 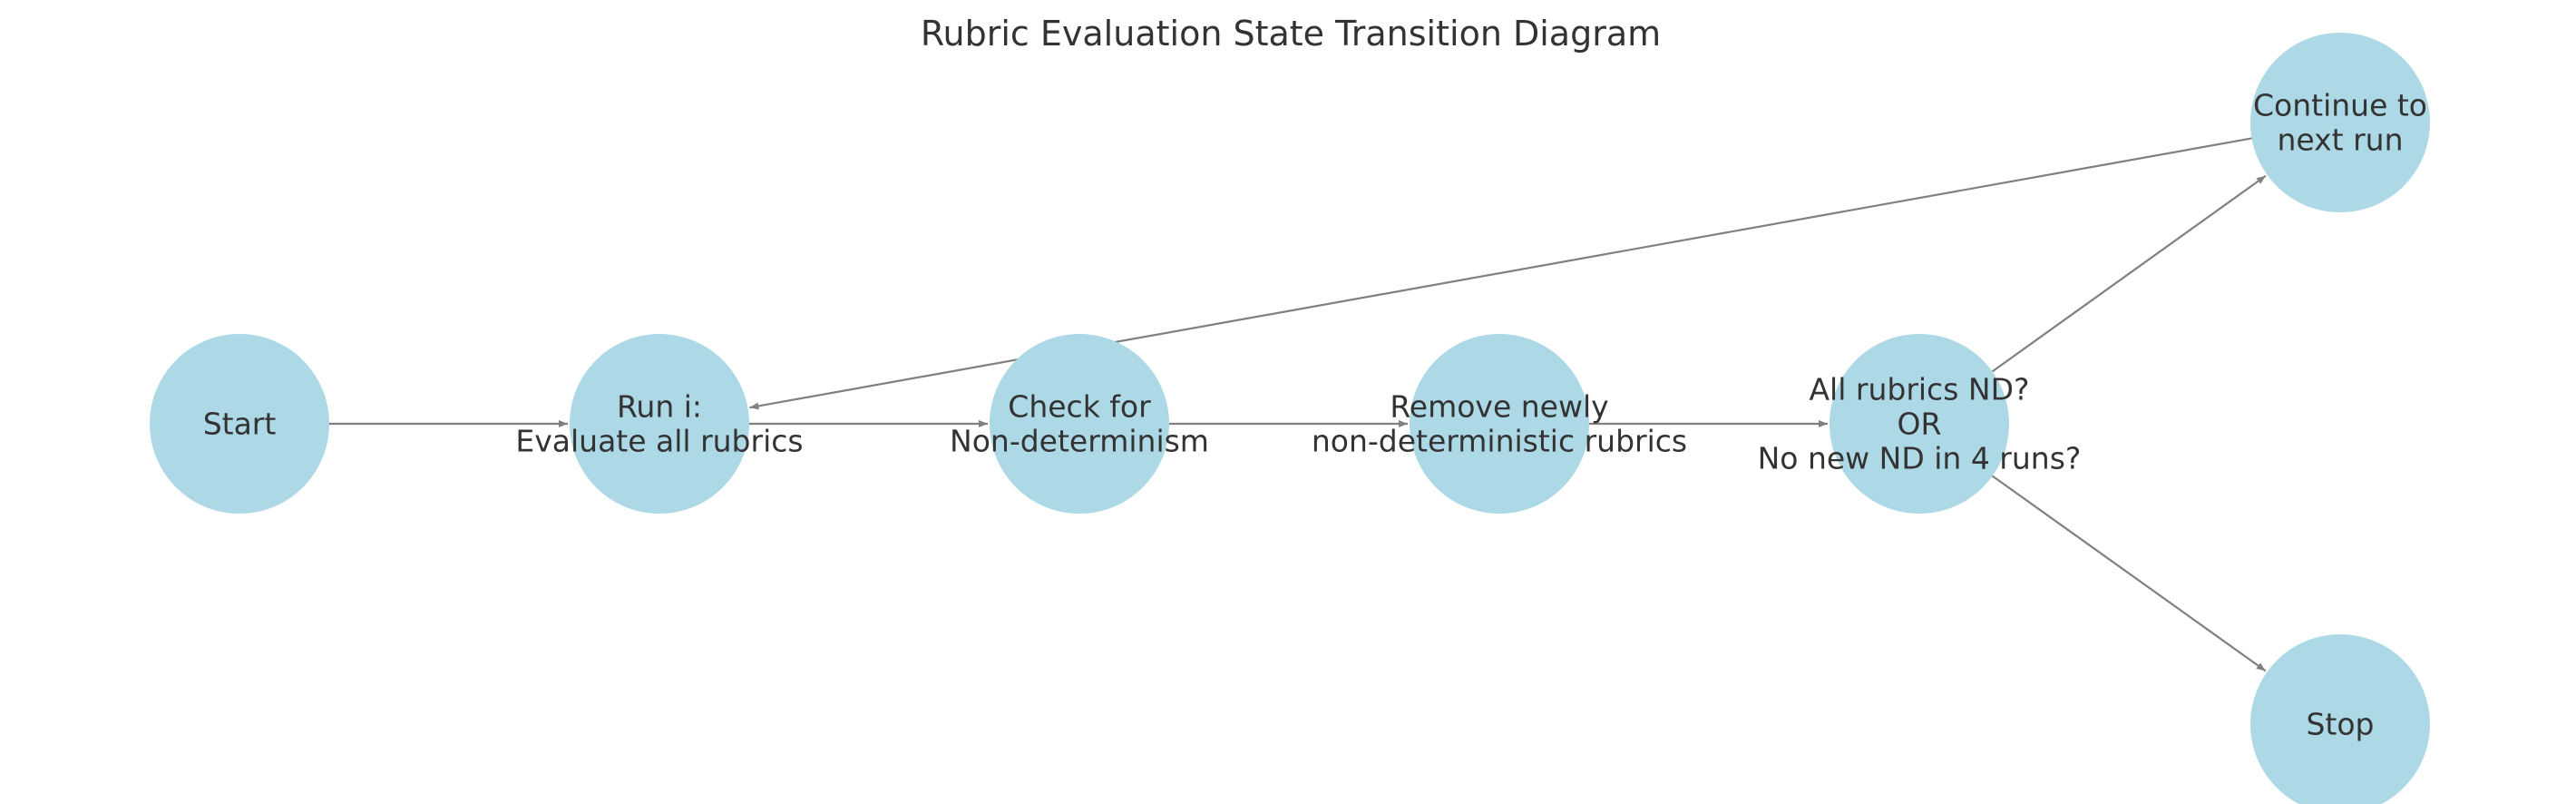 I want to click on node-circle-check, so click(x=1079, y=424).